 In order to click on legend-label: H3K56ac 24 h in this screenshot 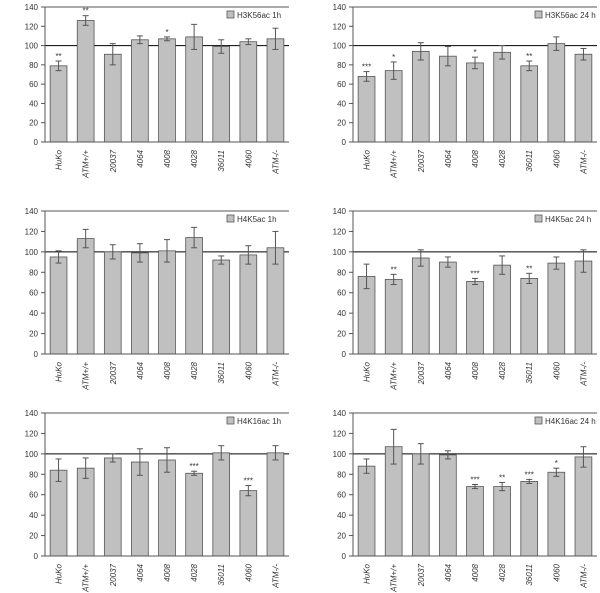, I will do `click(570, 15)`.